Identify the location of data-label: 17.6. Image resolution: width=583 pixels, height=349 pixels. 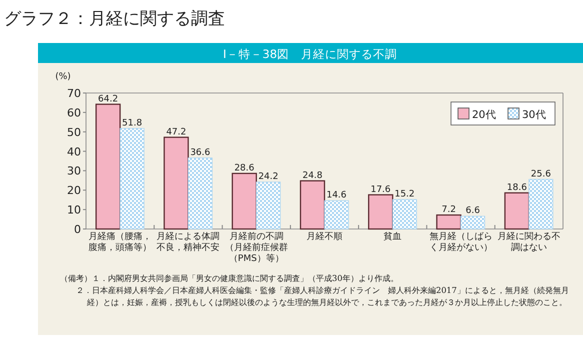
(380, 189).